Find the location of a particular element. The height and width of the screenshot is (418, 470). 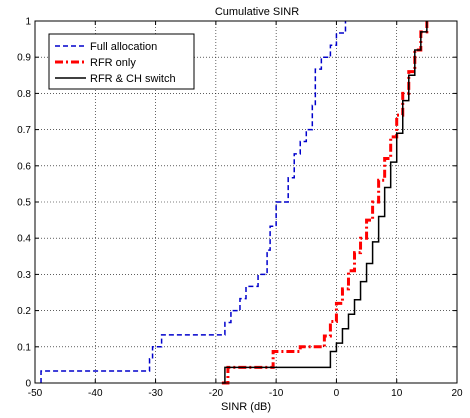

y-tick-label: 0.8 is located at coordinates (24, 94).